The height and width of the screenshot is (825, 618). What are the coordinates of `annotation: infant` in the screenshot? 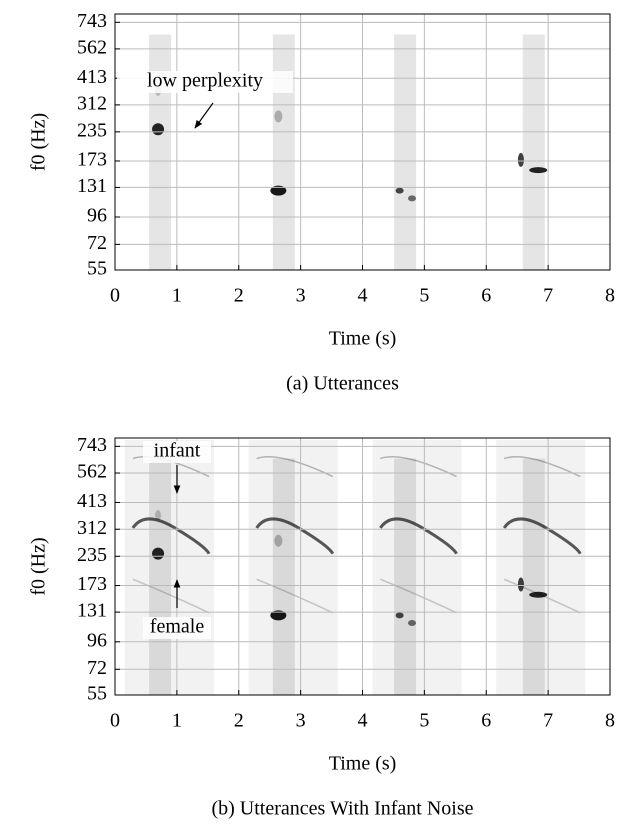 It's located at (177, 451).